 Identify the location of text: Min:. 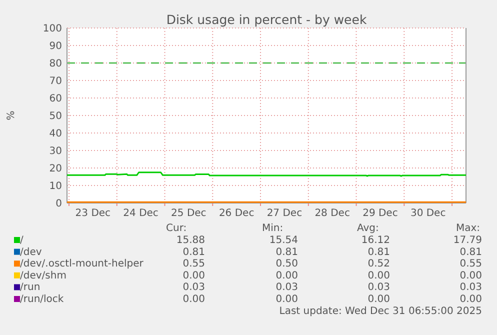
(273, 228).